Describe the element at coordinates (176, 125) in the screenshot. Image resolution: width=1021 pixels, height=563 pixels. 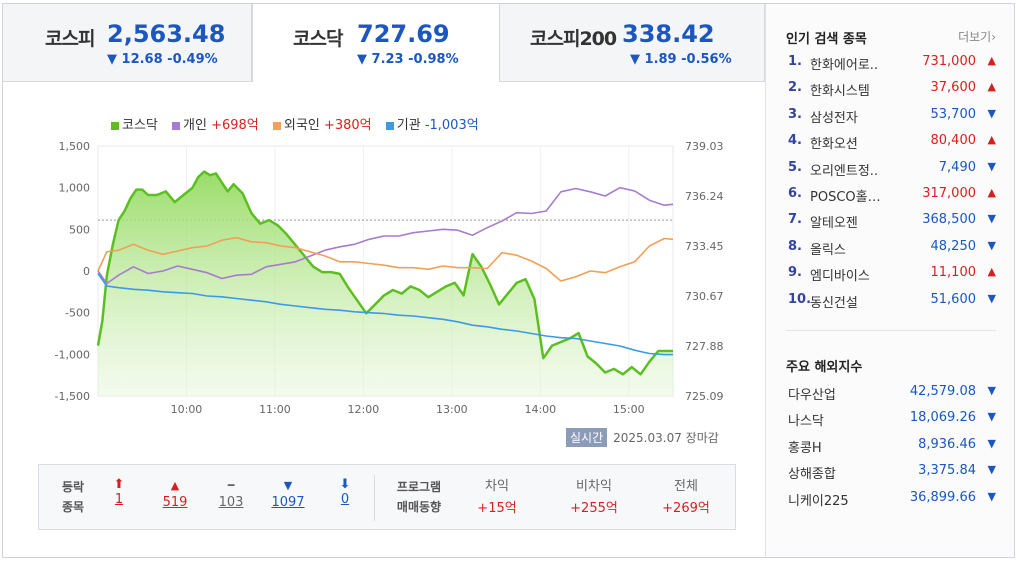
I see `legend-swatch` at that location.